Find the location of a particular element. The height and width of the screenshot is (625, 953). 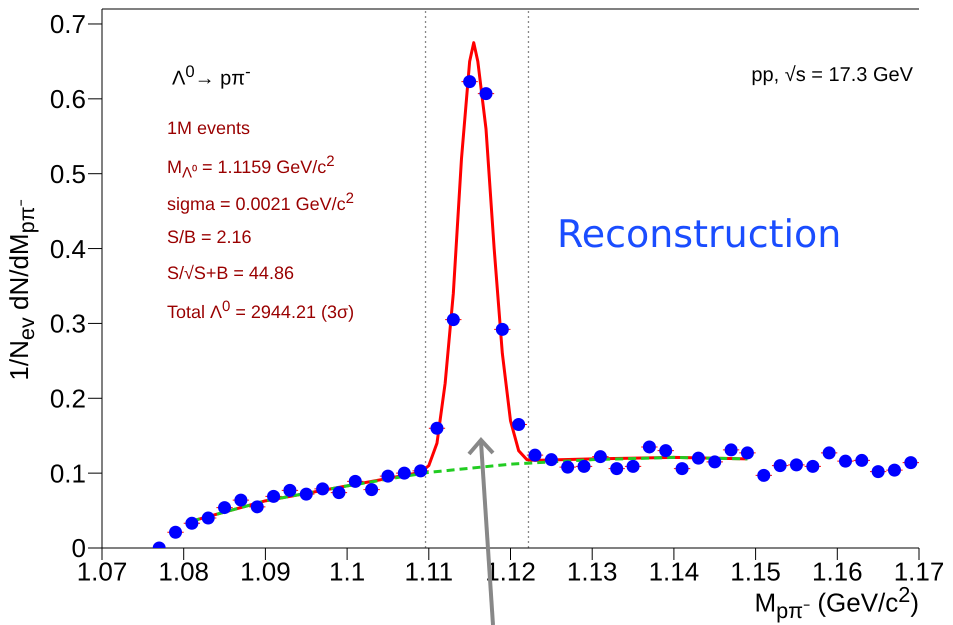

x-tick-label: 1.09 is located at coordinates (265, 571).